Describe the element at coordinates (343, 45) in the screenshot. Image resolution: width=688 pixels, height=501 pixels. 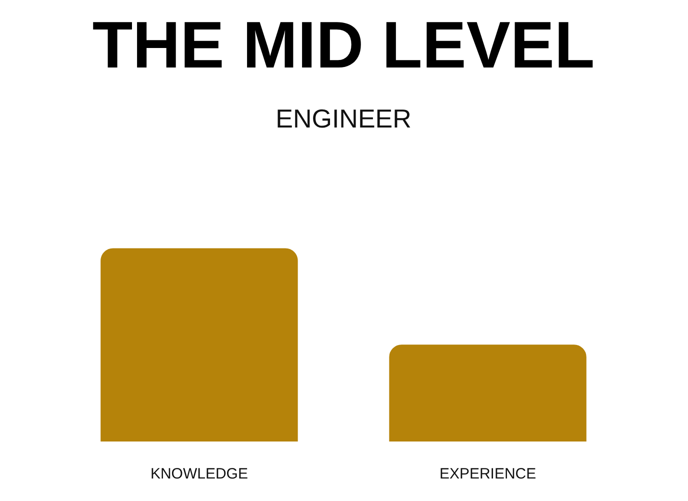
I see `chart-title: THE MID LEVEL` at that location.